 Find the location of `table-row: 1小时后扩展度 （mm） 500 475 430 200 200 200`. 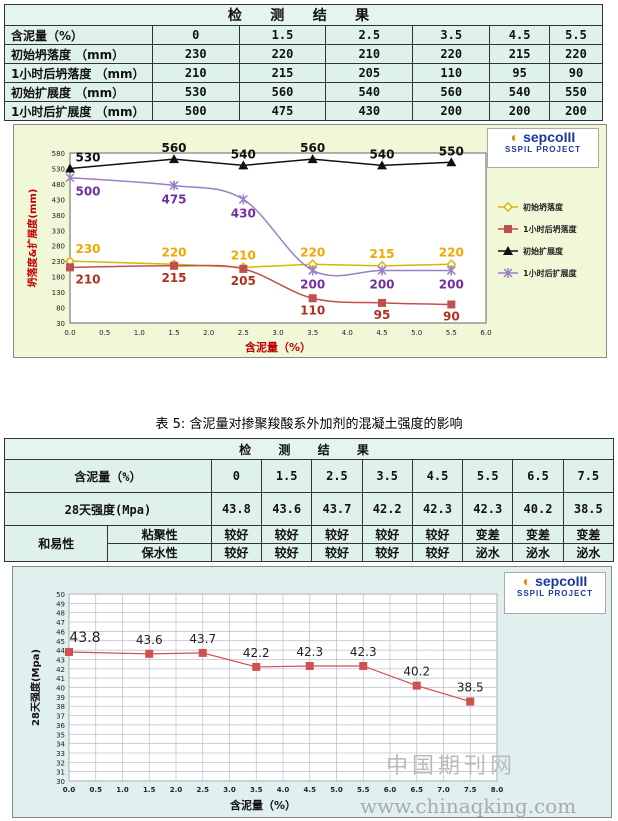

table-row: 1小时后扩展度 （mm） 500 475 430 200 200 200 is located at coordinates (303, 111).